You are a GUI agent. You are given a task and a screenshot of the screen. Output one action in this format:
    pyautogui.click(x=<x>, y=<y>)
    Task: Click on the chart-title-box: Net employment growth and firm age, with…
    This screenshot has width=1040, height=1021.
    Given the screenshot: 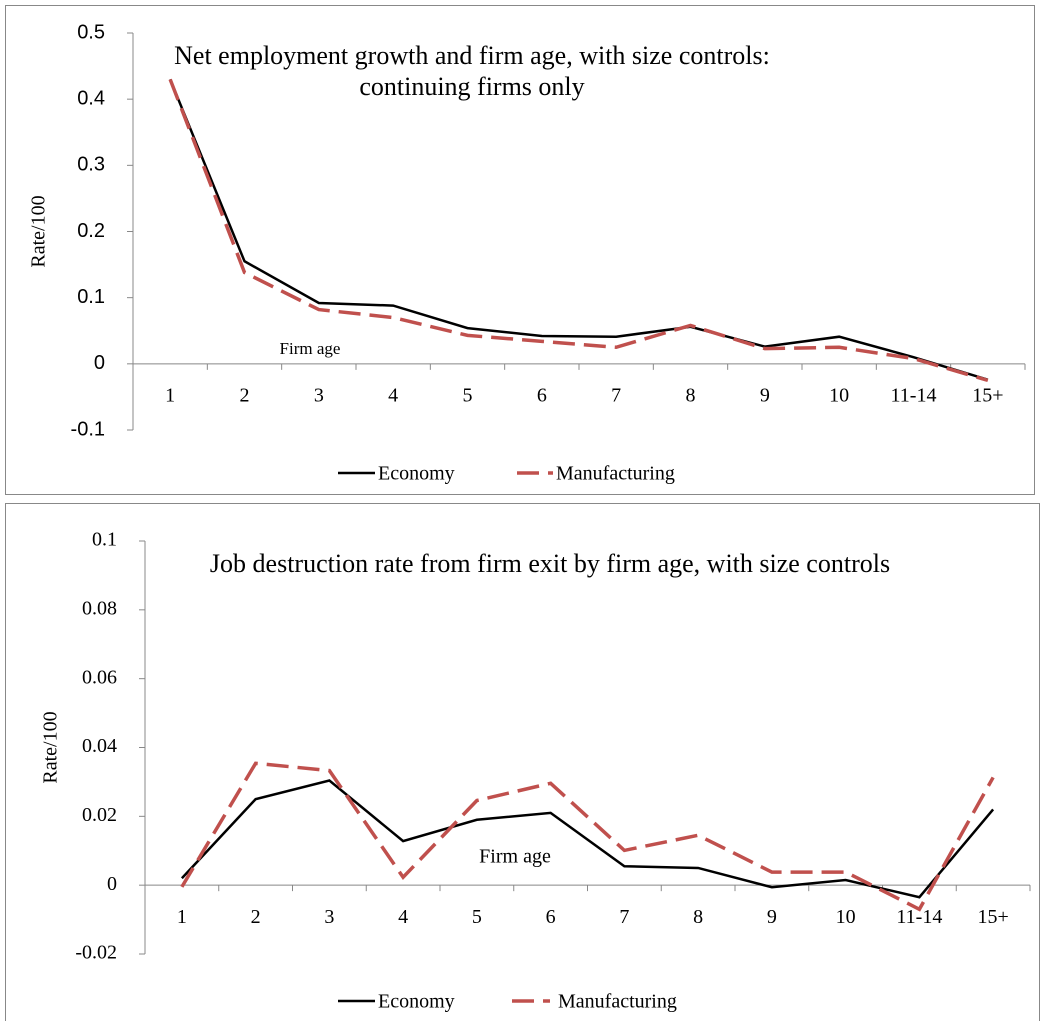 What is the action you would take?
    pyautogui.click(x=472, y=71)
    